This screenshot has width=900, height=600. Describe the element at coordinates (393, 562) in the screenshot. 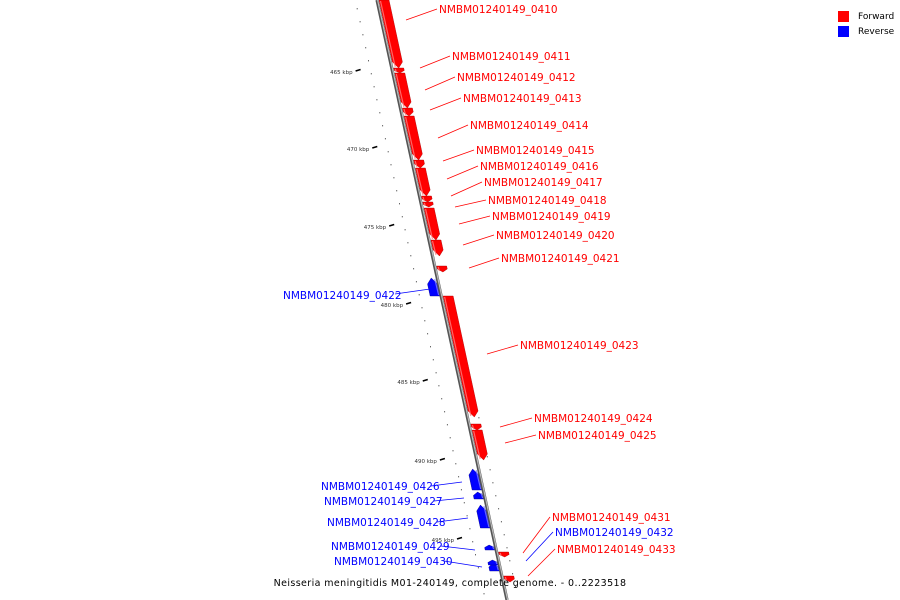

I see `gene-label-0430: NMBM01240149_0430` at that location.